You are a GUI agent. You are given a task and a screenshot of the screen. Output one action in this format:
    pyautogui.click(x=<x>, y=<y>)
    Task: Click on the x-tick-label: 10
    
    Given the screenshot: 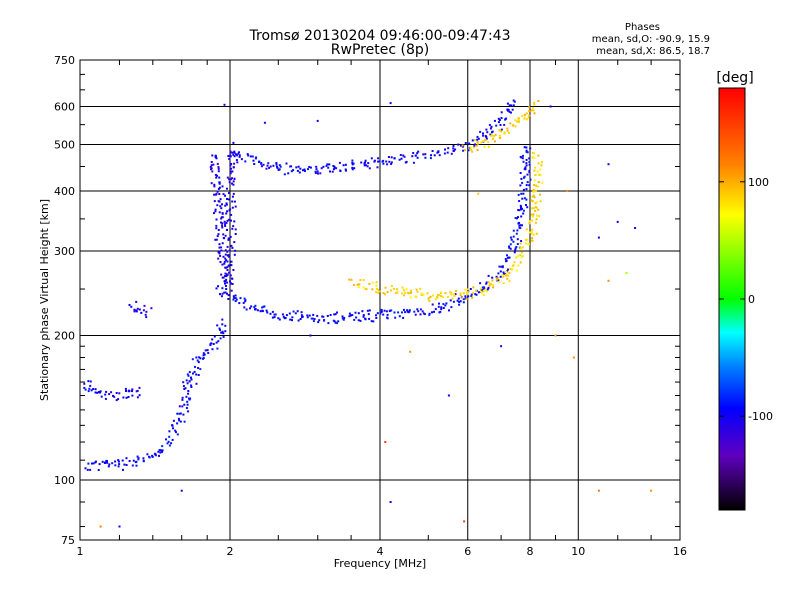 What is the action you would take?
    pyautogui.click(x=578, y=551)
    